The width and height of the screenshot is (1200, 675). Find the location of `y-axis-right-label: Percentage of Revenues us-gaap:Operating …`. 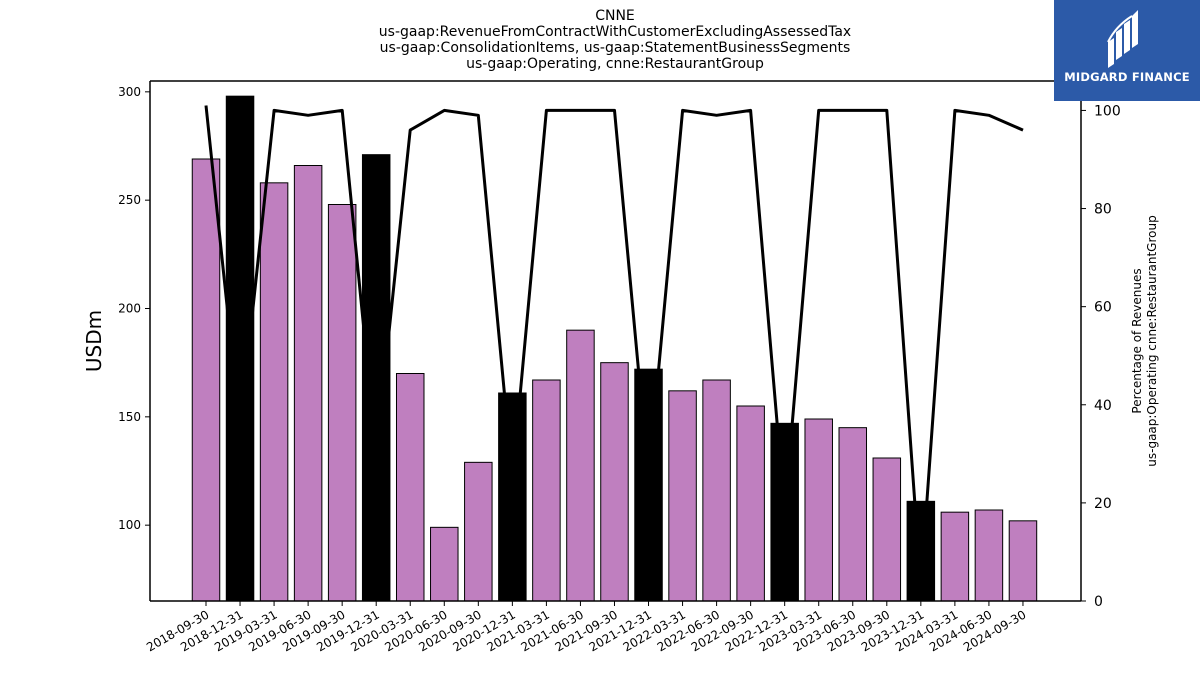

y-axis-right-label: Percentage of Revenues us-gaap:Operating … is located at coordinates (1144, 340).